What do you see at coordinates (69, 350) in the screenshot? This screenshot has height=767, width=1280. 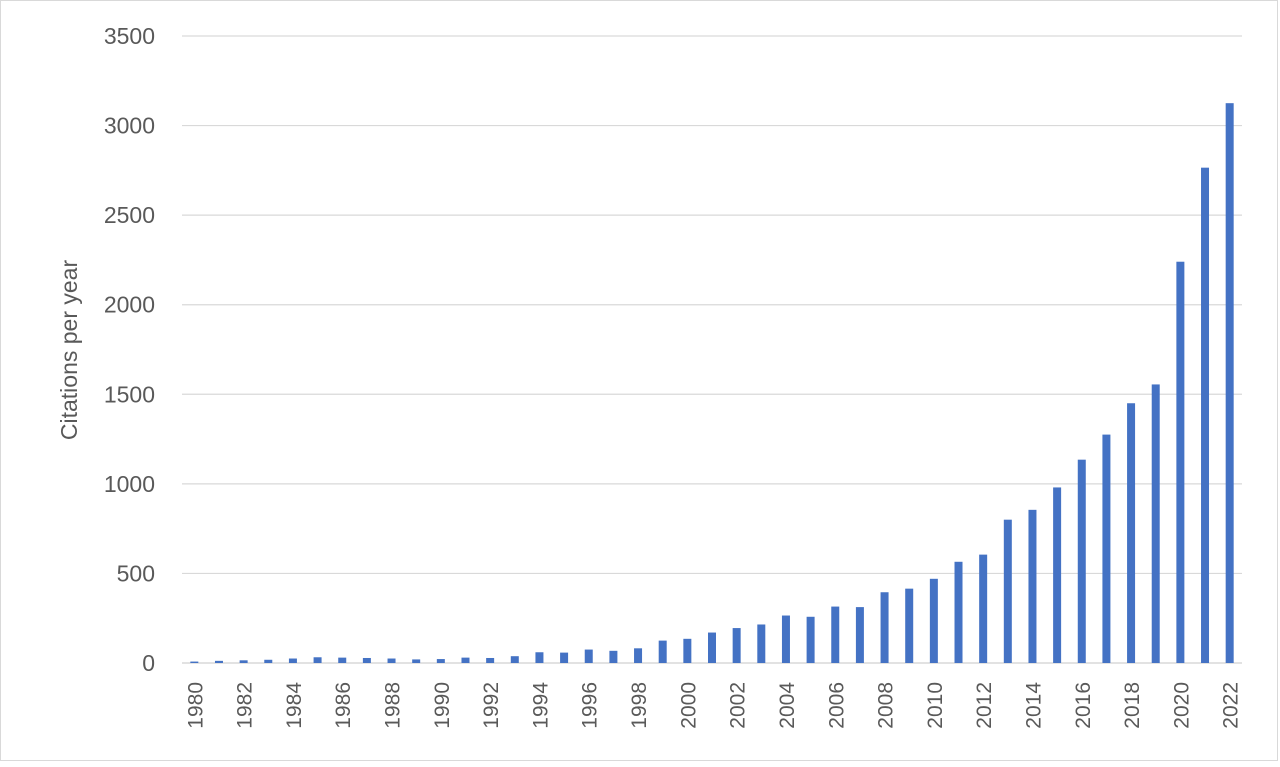 I see `y-axis-title: Citations per year` at bounding box center [69, 350].